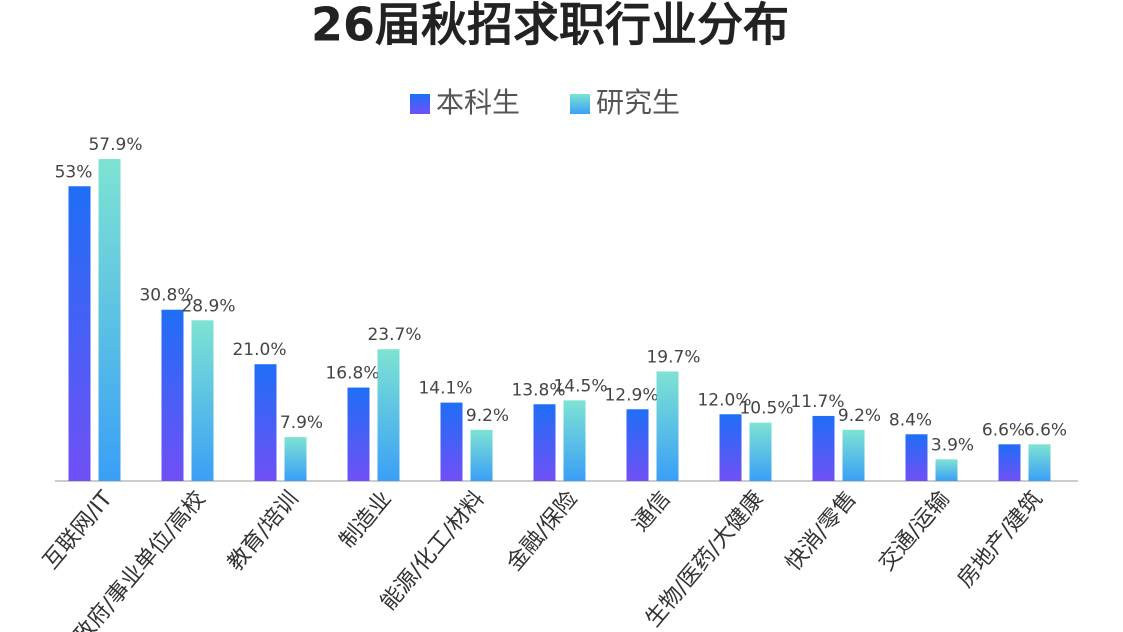 The image size is (1123, 632). I want to click on value-label: 8.4%, so click(910, 420).